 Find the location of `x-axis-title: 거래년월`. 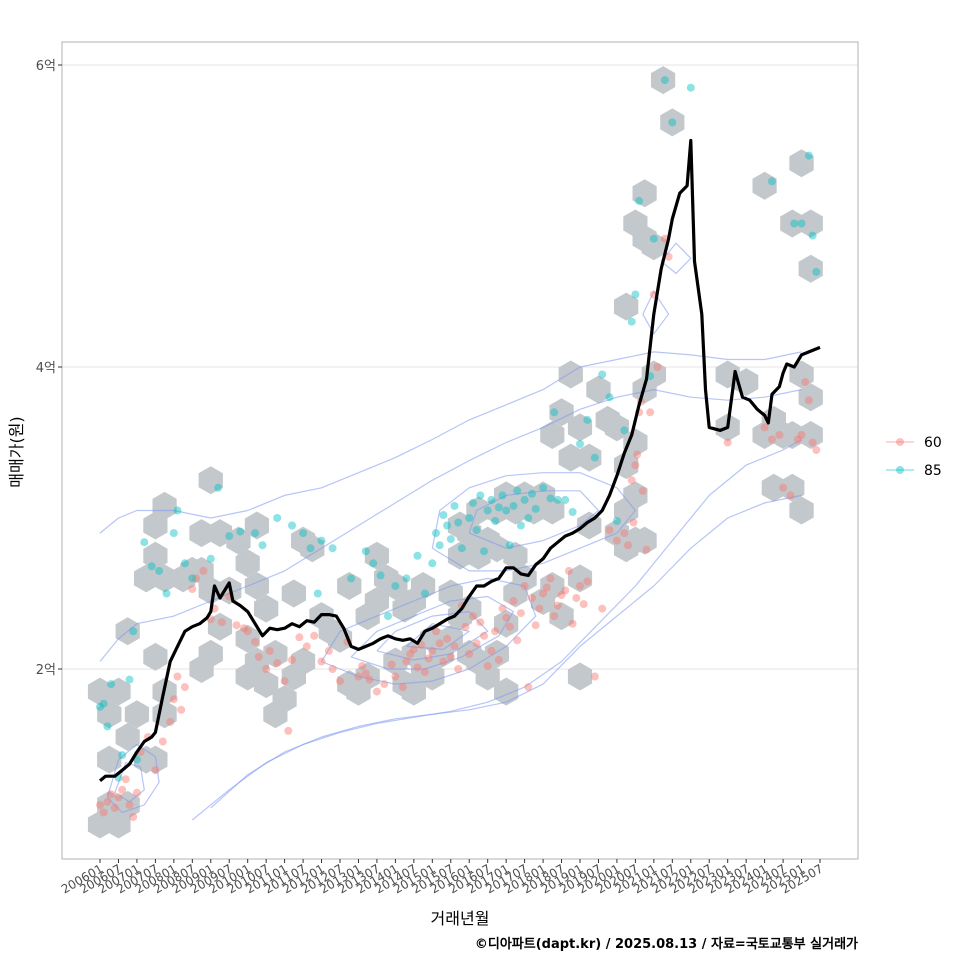

x-axis-title: 거래년월 is located at coordinates (460, 918).